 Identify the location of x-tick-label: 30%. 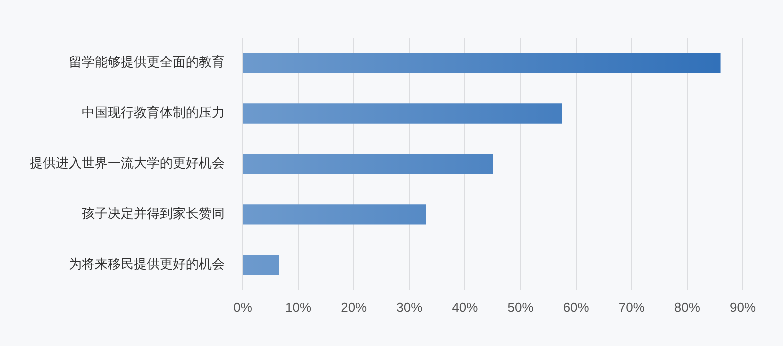
(410, 307).